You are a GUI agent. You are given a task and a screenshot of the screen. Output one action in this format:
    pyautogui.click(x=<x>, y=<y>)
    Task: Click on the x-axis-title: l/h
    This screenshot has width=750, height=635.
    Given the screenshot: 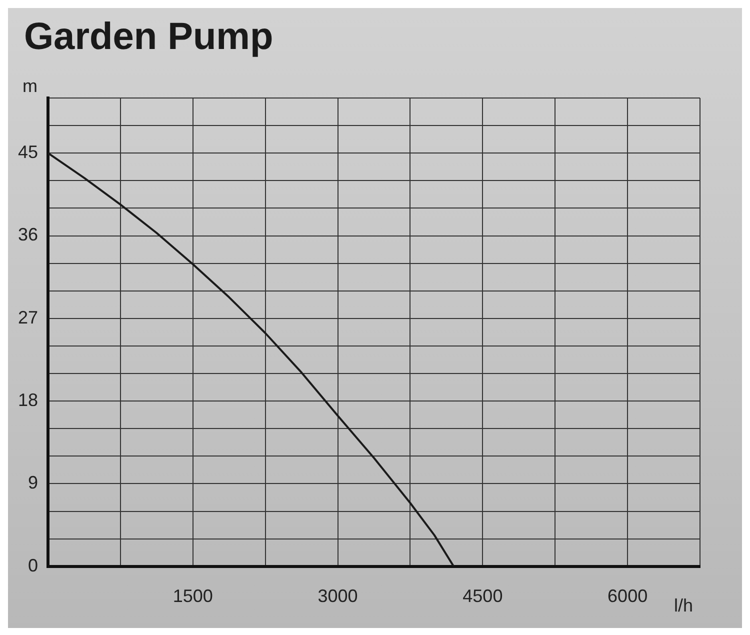 What is the action you would take?
    pyautogui.click(x=684, y=605)
    